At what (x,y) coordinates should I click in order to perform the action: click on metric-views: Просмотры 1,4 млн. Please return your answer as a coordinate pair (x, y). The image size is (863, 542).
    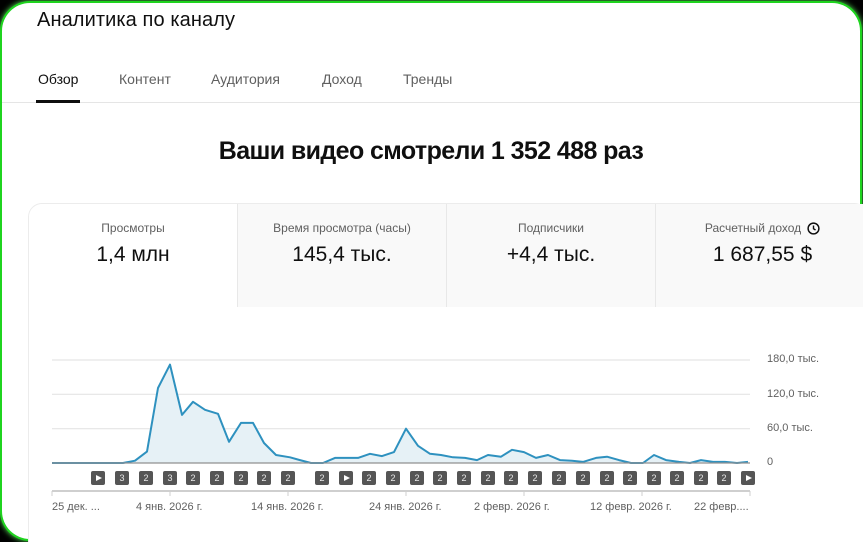
    Looking at the image, I should click on (133, 255).